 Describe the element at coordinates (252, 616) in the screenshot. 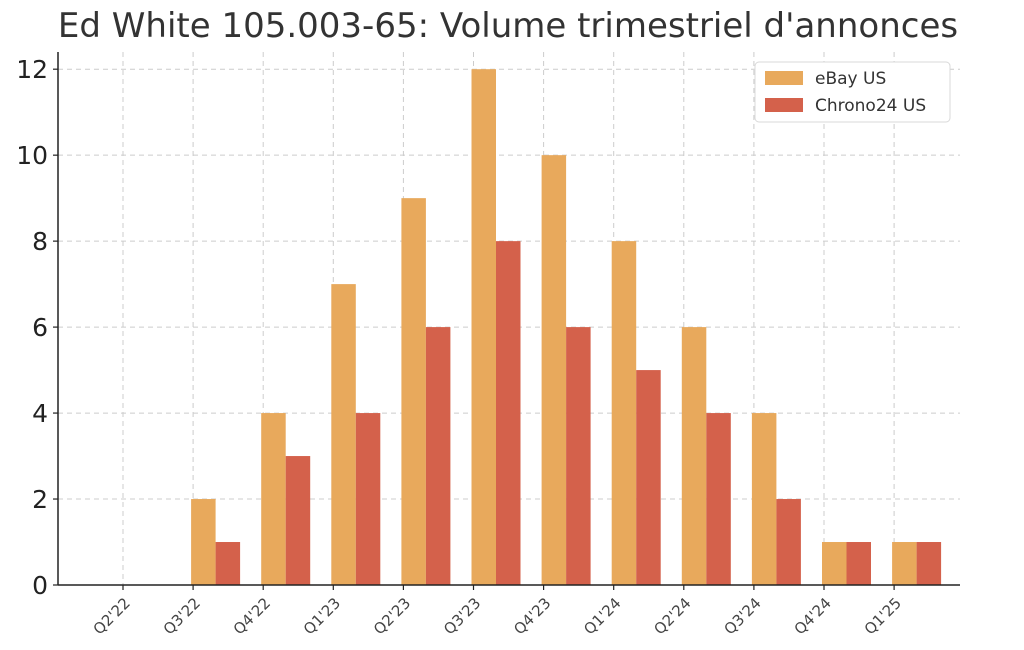

I see `x-tick-label: Q4'22` at that location.